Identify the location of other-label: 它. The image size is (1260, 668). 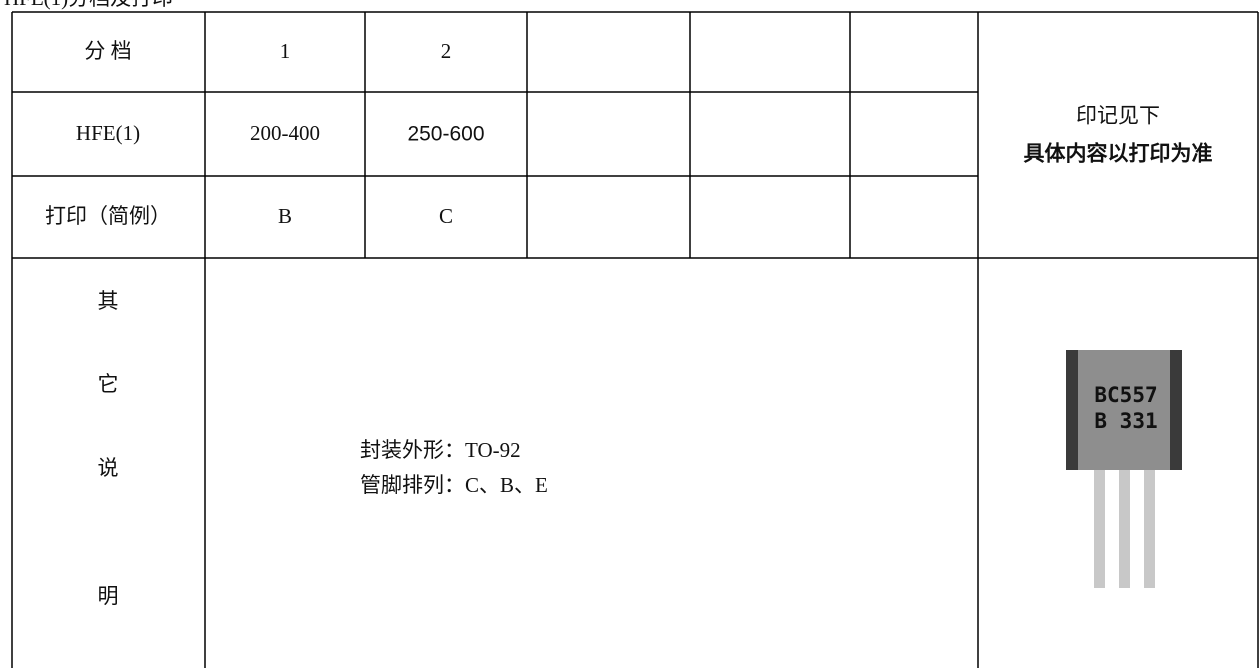
(108, 384).